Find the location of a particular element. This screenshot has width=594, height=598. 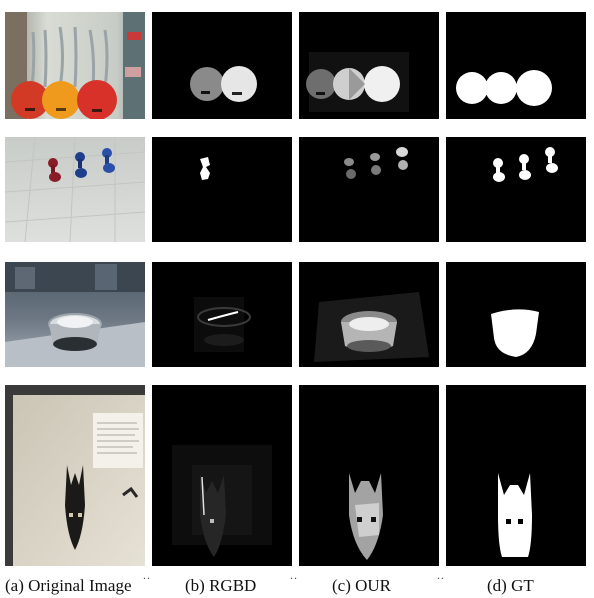

row-4-our-map is located at coordinates (369, 475).